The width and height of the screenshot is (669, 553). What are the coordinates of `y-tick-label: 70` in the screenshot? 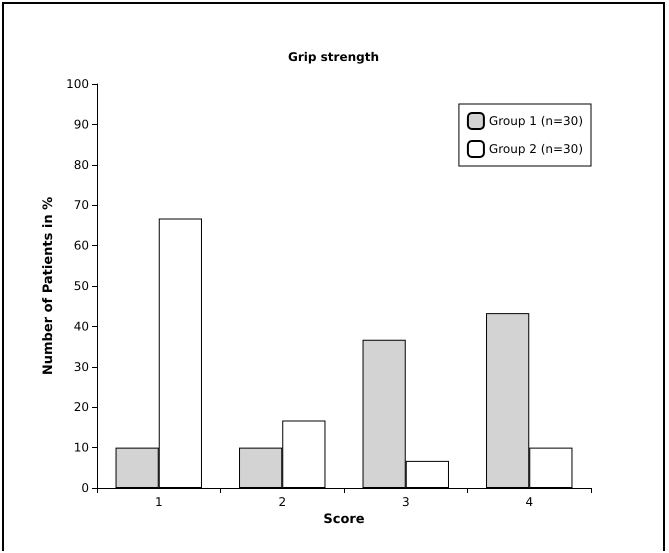 It's located at (81, 205).